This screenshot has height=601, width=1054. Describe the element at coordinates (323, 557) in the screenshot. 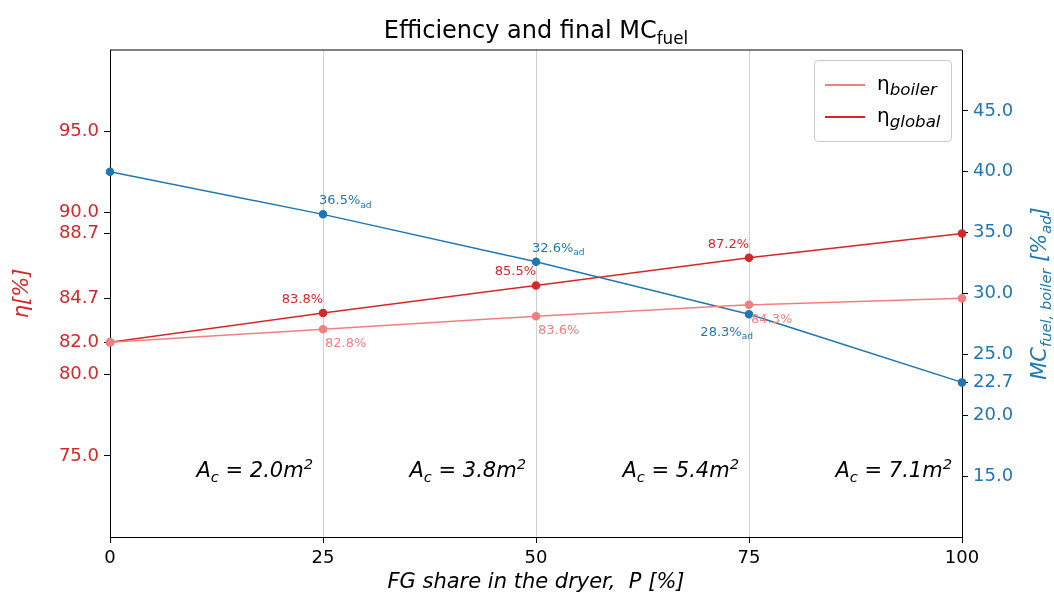

I see `x-tick-label: 25` at that location.